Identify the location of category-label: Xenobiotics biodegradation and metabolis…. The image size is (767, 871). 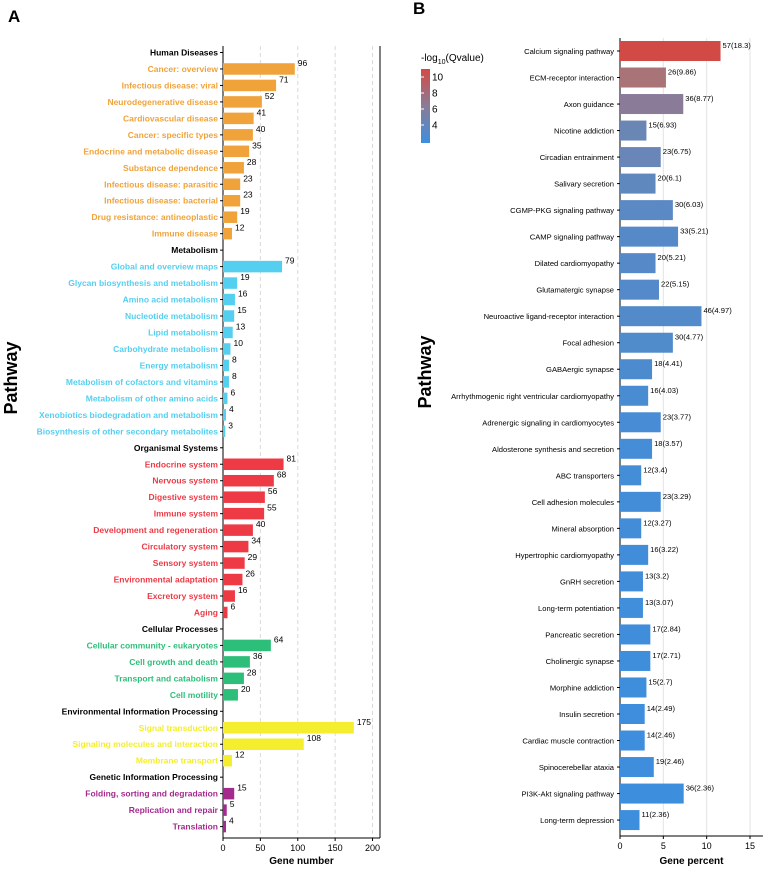
(128, 415).